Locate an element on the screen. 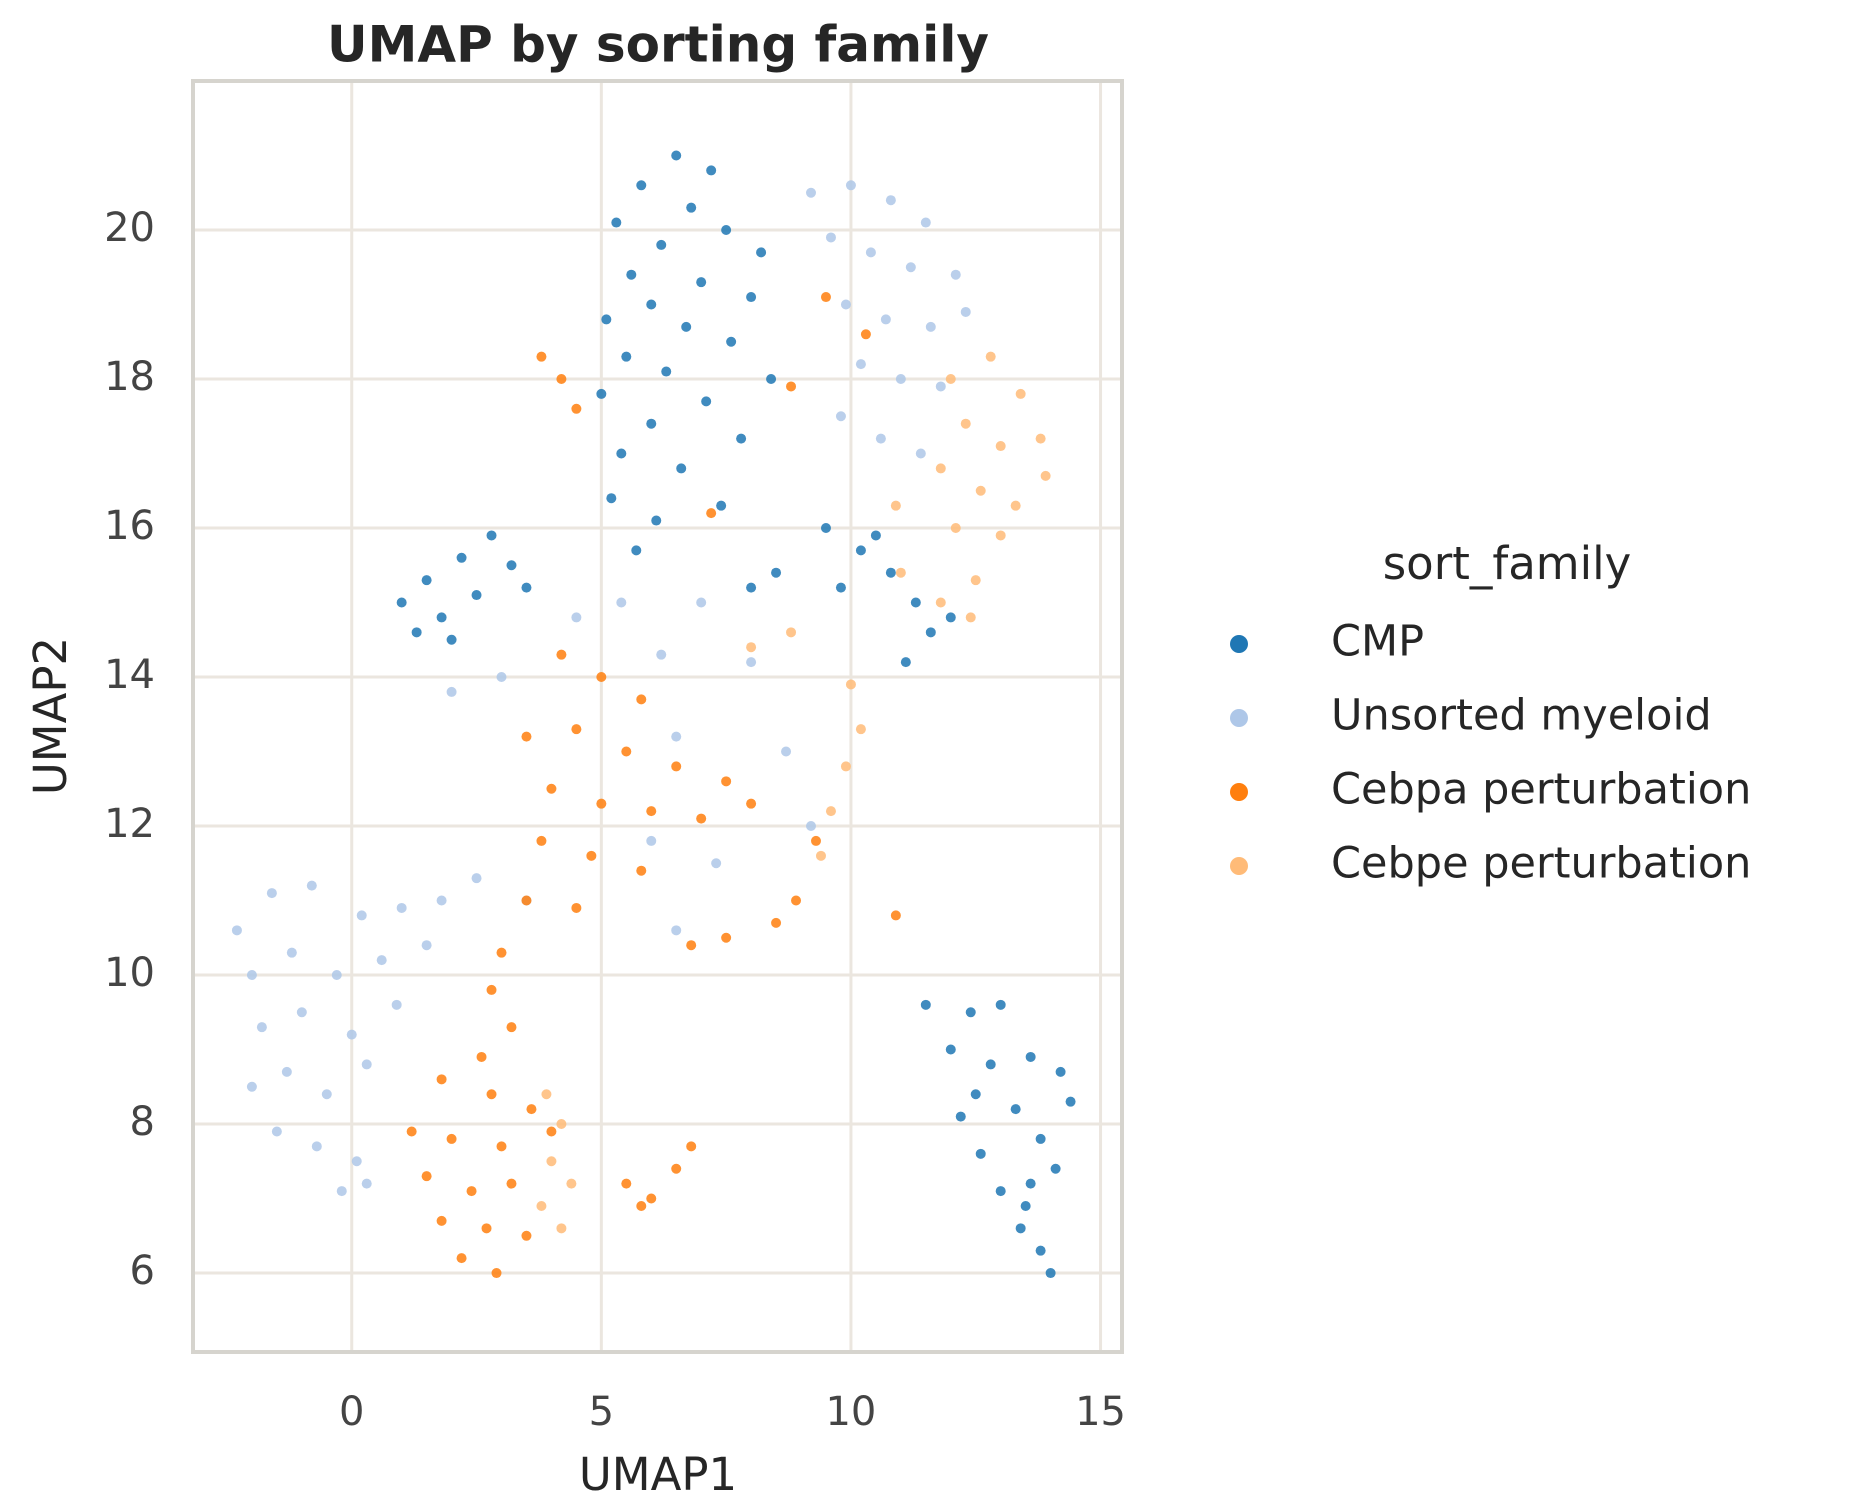 This screenshot has width=1850, height=1510. chart-title: UMAP by sorting family is located at coordinates (658, 45).